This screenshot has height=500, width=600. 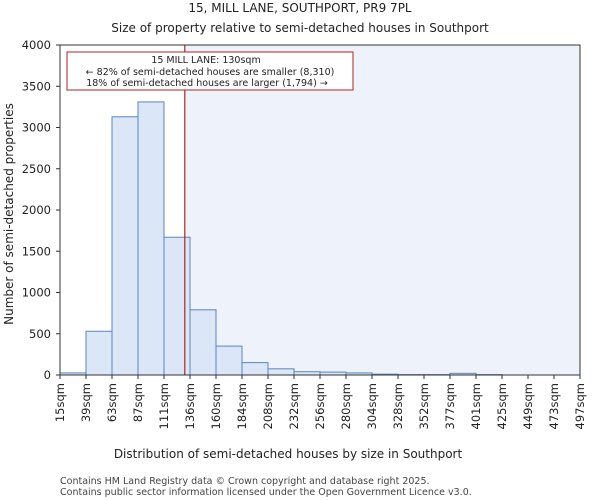 What do you see at coordinates (40, 334) in the screenshot?
I see `y-tick-label: 500` at bounding box center [40, 334].